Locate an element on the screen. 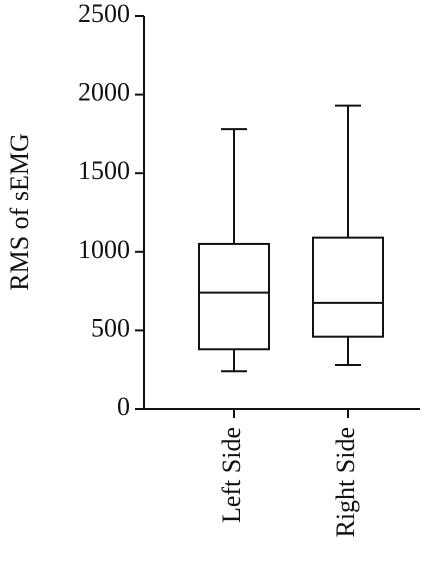 The image size is (424, 575). y-tick-label: 0 is located at coordinates (123, 406).